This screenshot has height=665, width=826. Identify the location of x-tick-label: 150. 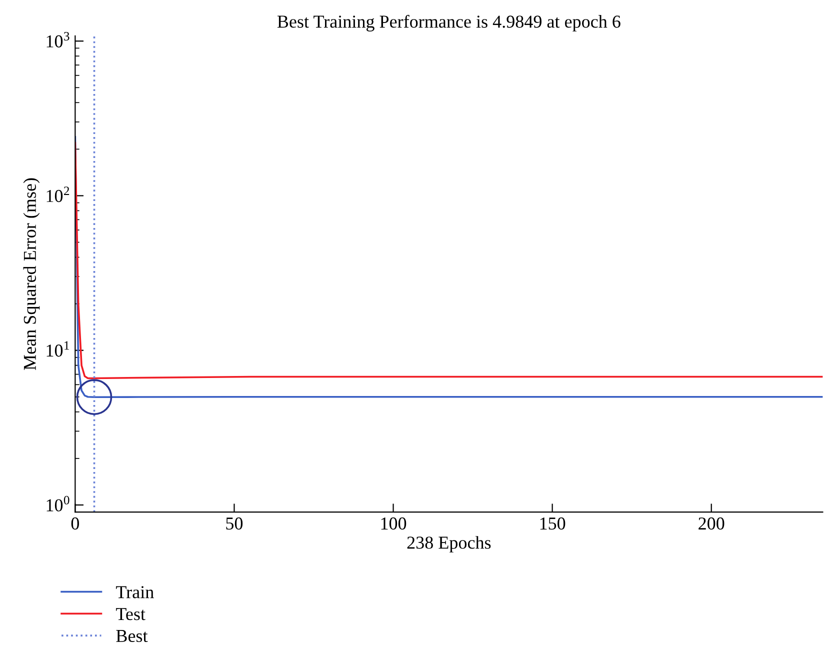
(553, 523).